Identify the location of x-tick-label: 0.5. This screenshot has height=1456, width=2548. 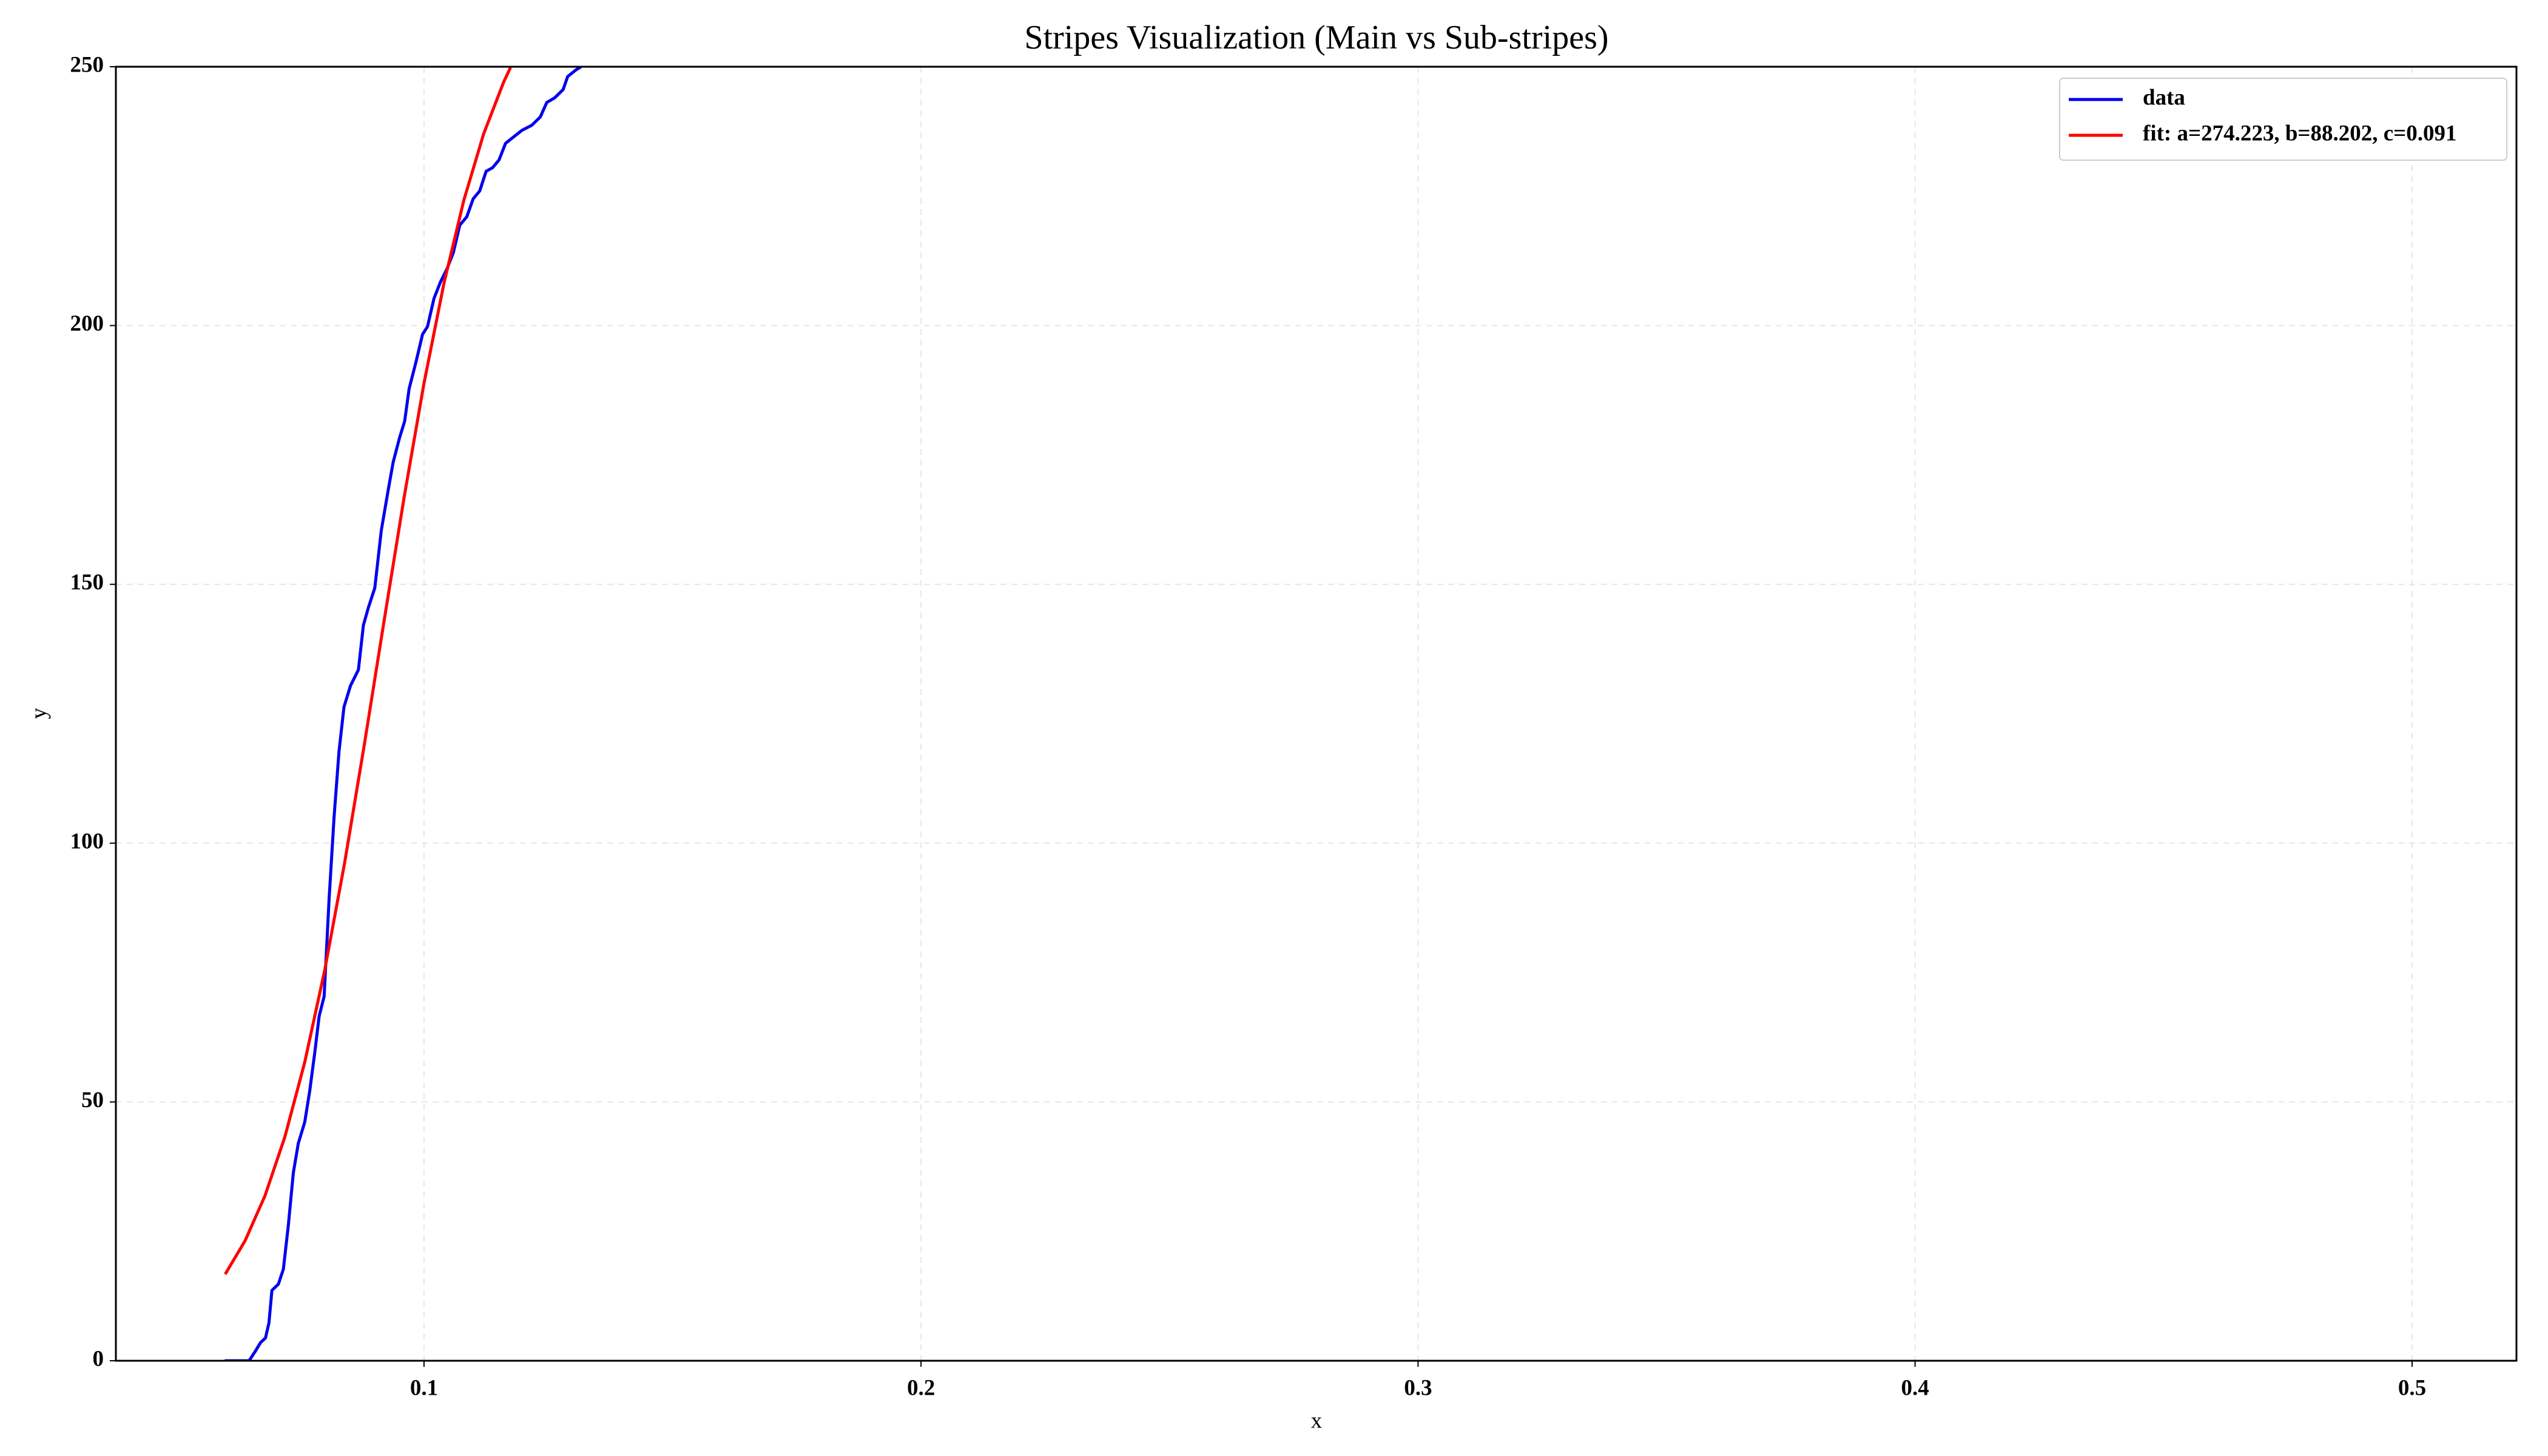
(2412, 1387).